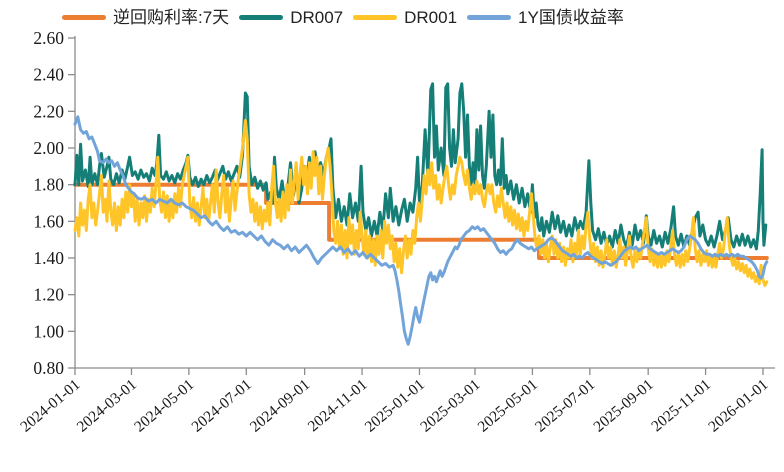 Image resolution: width=784 pixels, height=472 pixels. I want to click on y-tick-label: 2.40, so click(48, 75).